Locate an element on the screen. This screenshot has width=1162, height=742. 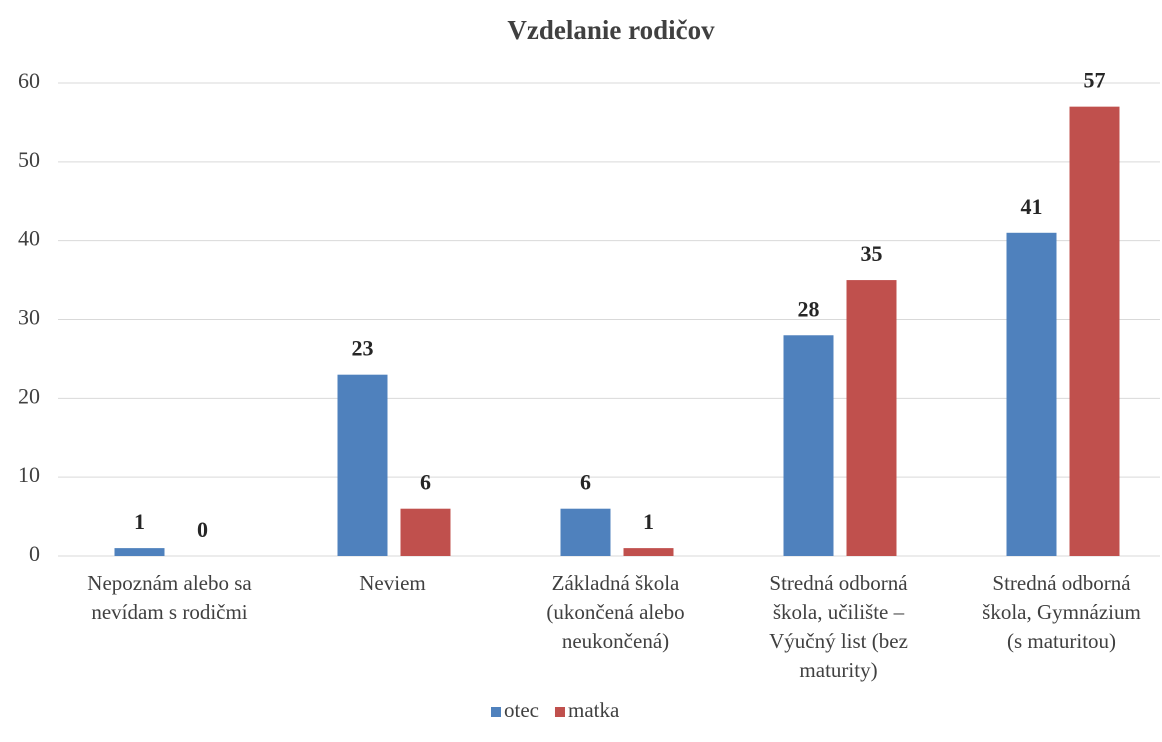
y-tick-label: 0 is located at coordinates (34, 553).